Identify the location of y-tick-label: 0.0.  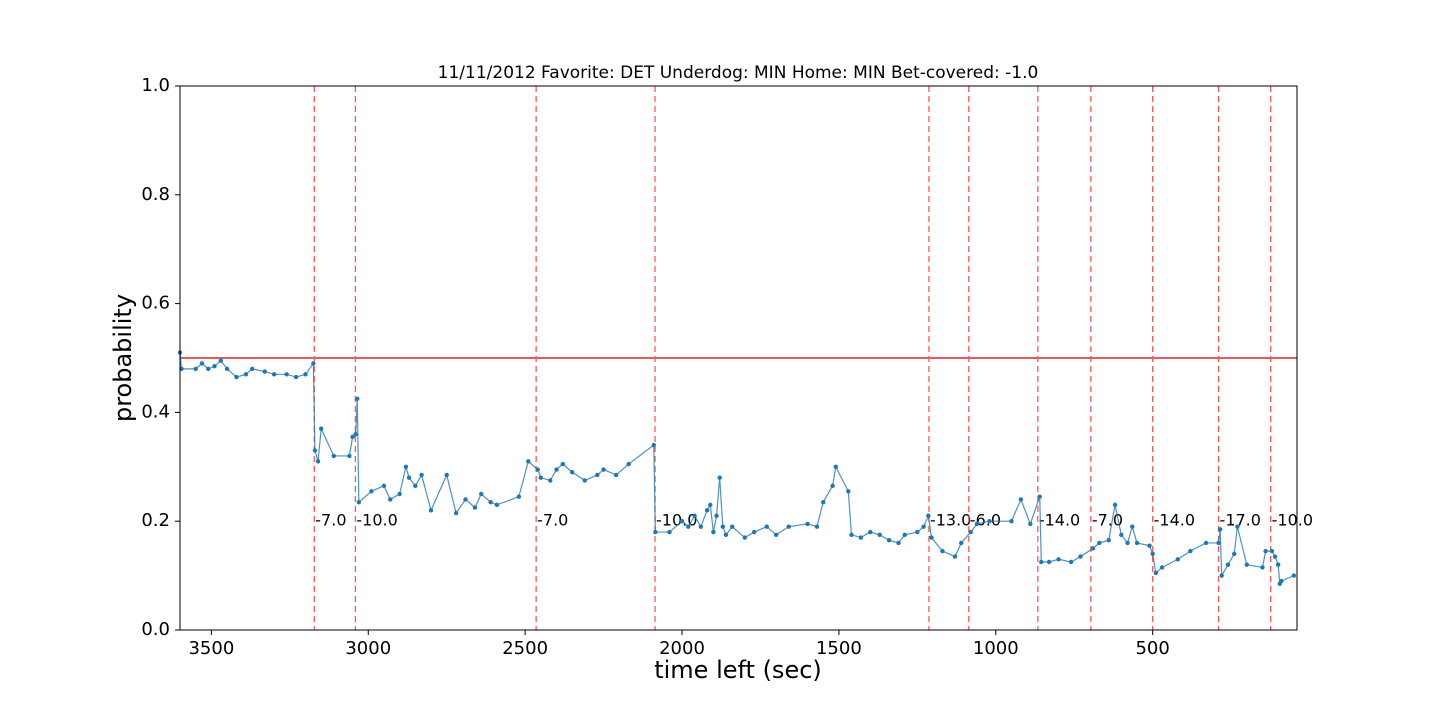
(155, 629).